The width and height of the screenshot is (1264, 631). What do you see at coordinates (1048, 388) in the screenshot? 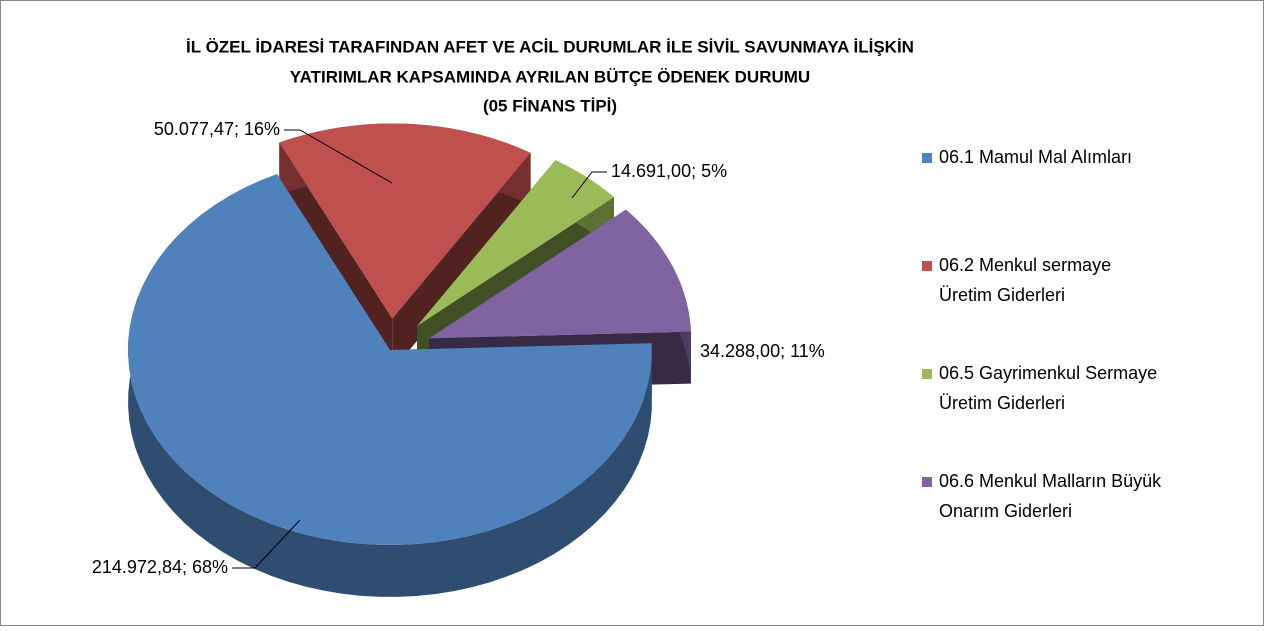
I see `legend-label: 06.5 Gayrimenkul Sermaye Üretim Giderleri` at bounding box center [1048, 388].